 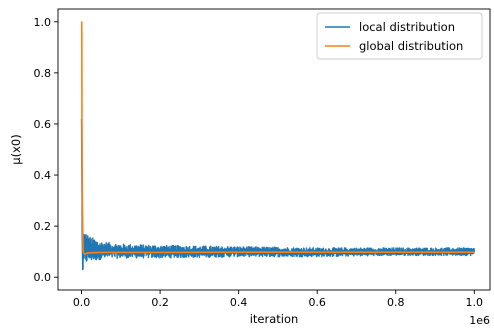 I want to click on y-tick-label: 1.0, so click(x=43, y=22).